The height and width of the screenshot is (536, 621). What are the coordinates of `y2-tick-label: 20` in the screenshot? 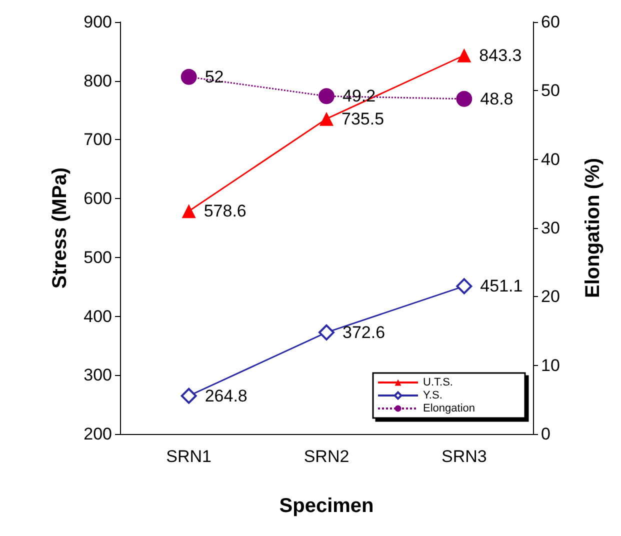 It's located at (550, 296).